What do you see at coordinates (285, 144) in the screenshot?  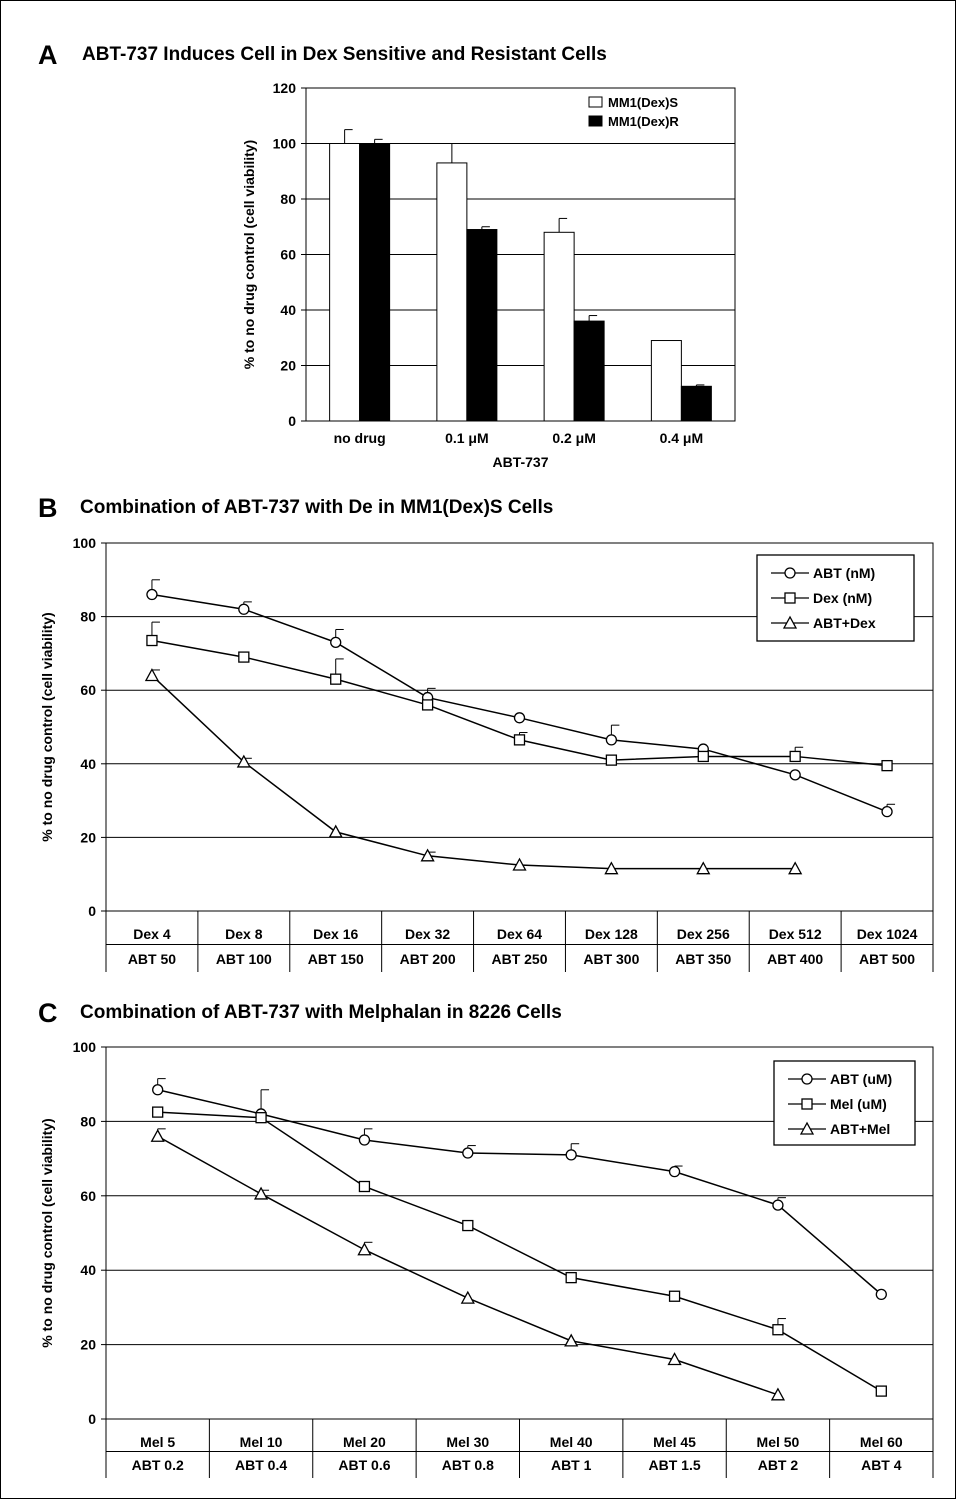 I see `a-y-tick-label: 100` at bounding box center [285, 144].